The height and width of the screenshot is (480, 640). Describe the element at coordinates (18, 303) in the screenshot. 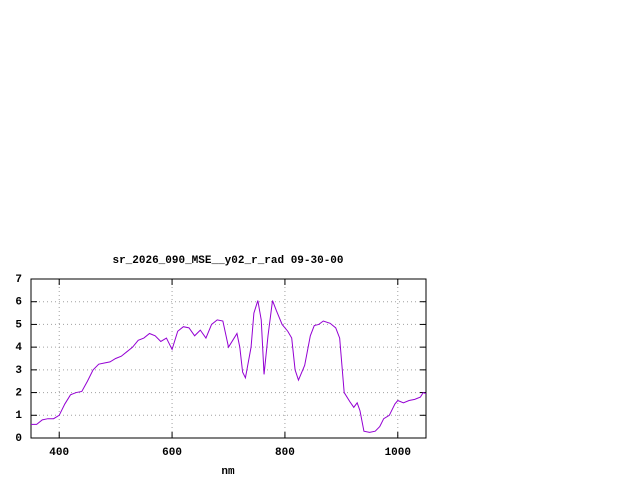

I see `y-tick-label: 6` at that location.